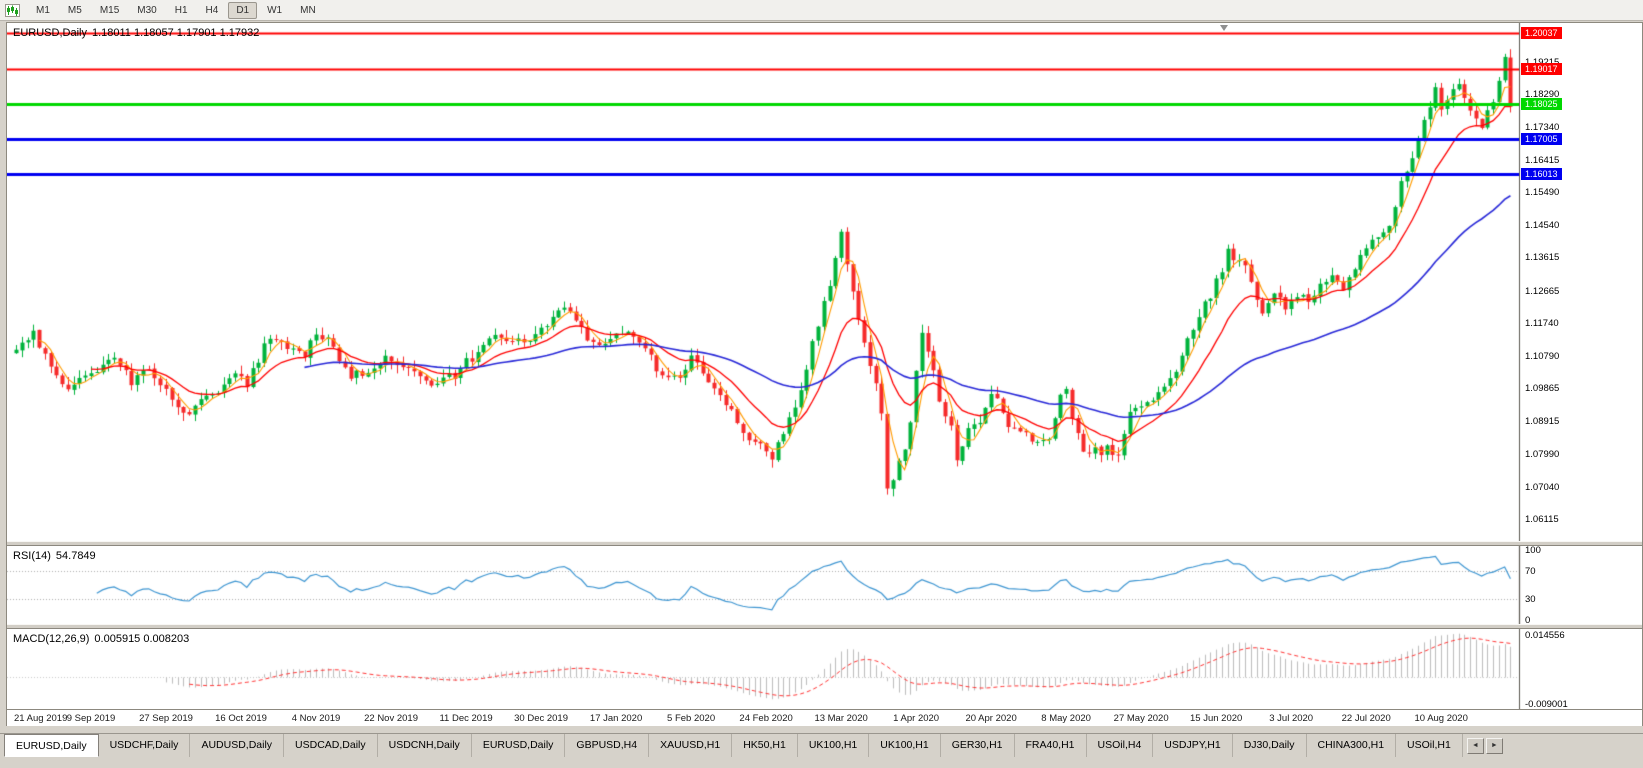 Image resolution: width=1643 pixels, height=768 pixels. Describe the element at coordinates (1542, 454) in the screenshot. I see `price-axis-tick: 1.07990` at that location.